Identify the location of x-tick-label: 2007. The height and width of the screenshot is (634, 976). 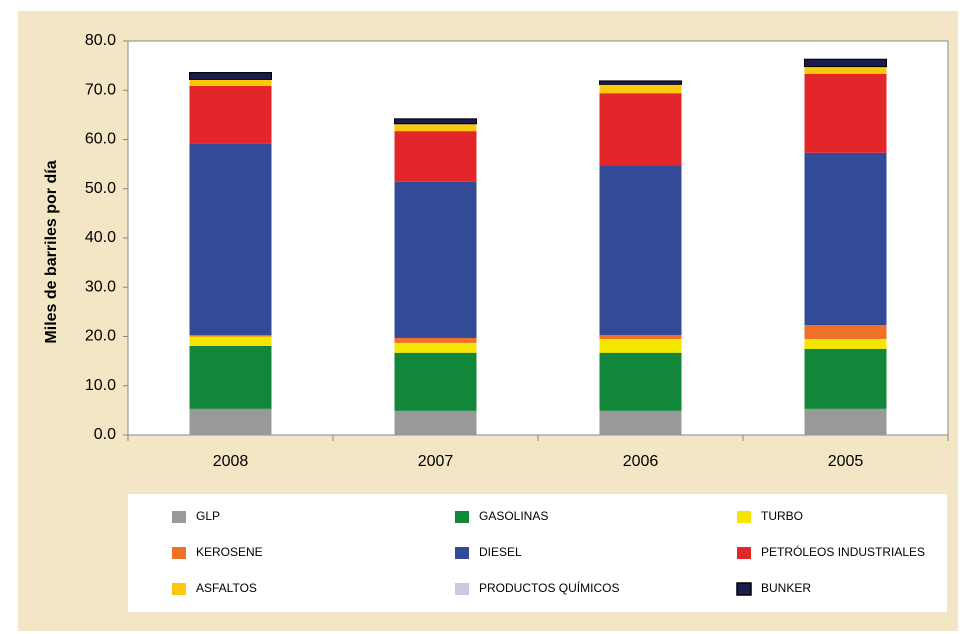
(436, 461).